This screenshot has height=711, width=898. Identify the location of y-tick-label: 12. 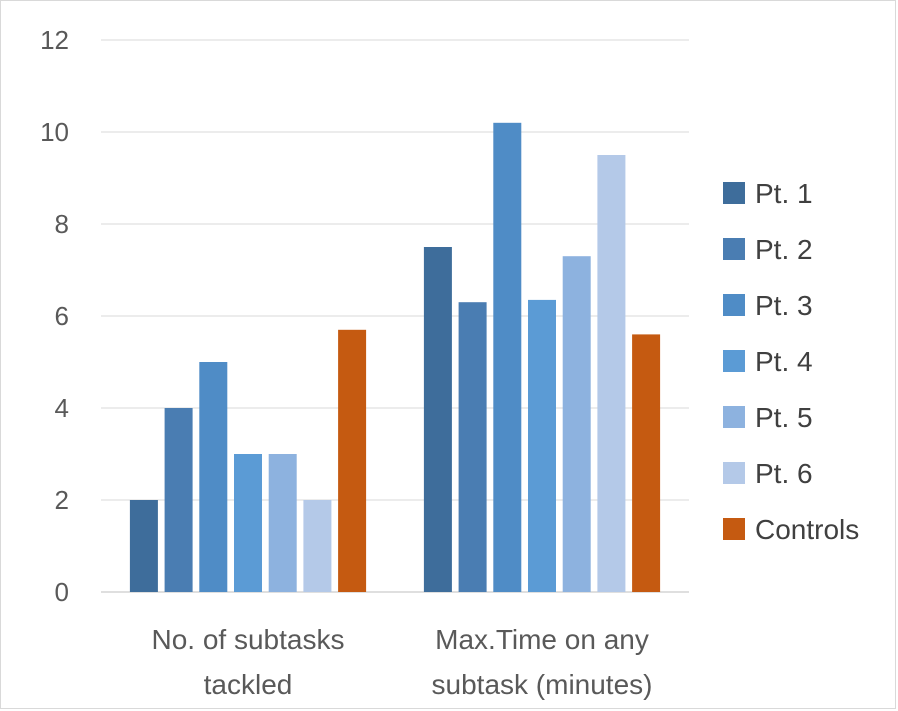
(54, 40).